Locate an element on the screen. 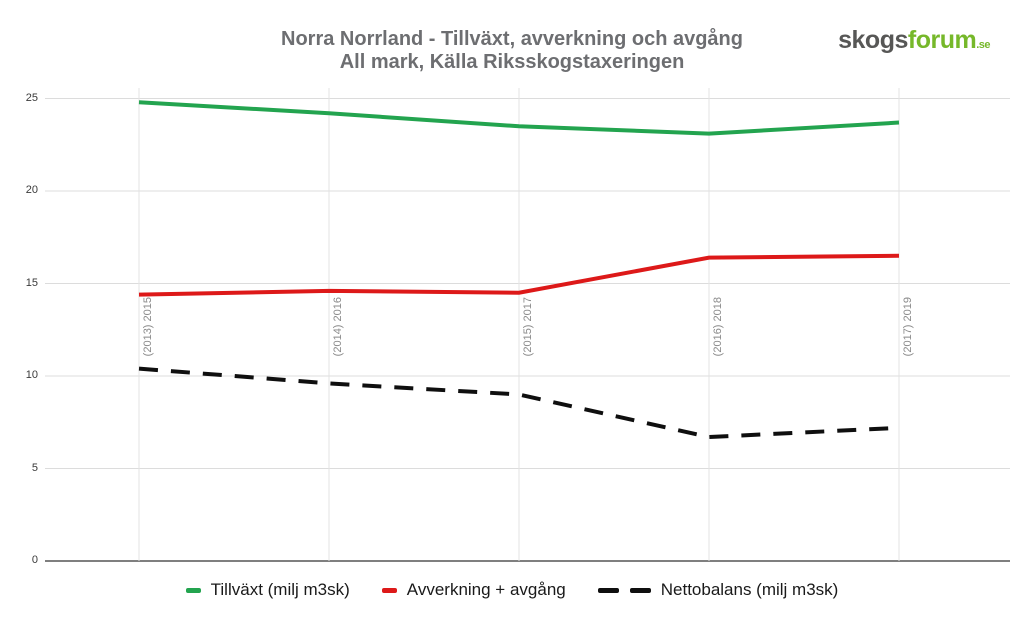 Image resolution: width=1024 pixels, height=628 pixels. legend-swatch-nettobalans is located at coordinates (624, 590).